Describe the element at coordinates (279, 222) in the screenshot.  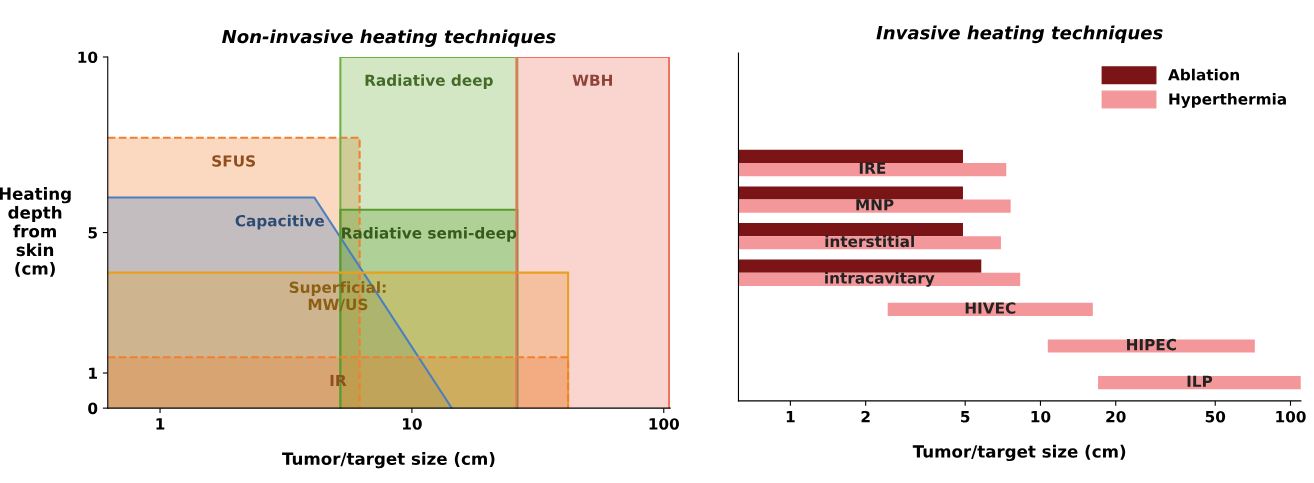
I see `series-label: Capacitive` at that location.